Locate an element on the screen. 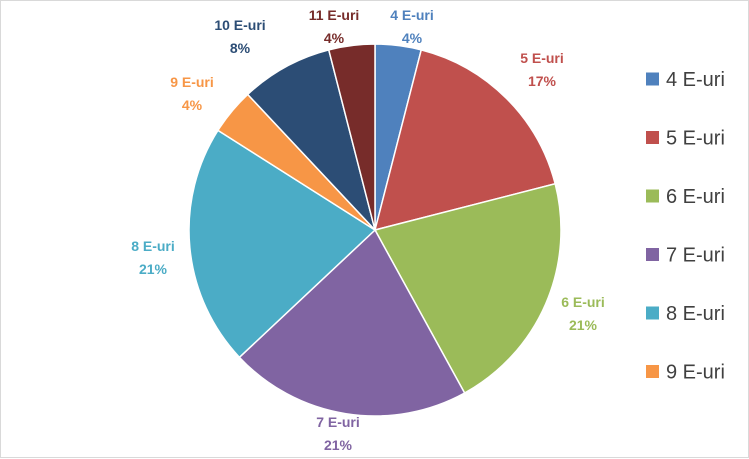  pie-slice-8-e-uri is located at coordinates (282, 244).